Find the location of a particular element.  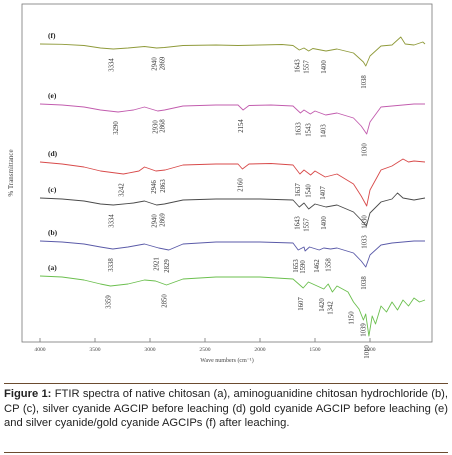

x-tick-label: 3000 is located at coordinates (149, 350).